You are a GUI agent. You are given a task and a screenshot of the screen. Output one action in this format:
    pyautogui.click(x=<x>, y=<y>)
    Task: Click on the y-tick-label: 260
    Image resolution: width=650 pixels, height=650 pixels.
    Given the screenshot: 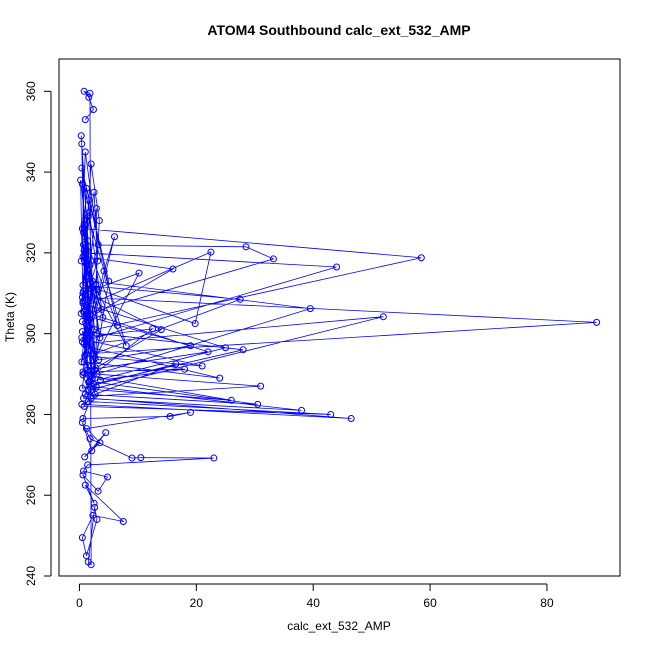 What is the action you would take?
    pyautogui.click(x=31, y=495)
    